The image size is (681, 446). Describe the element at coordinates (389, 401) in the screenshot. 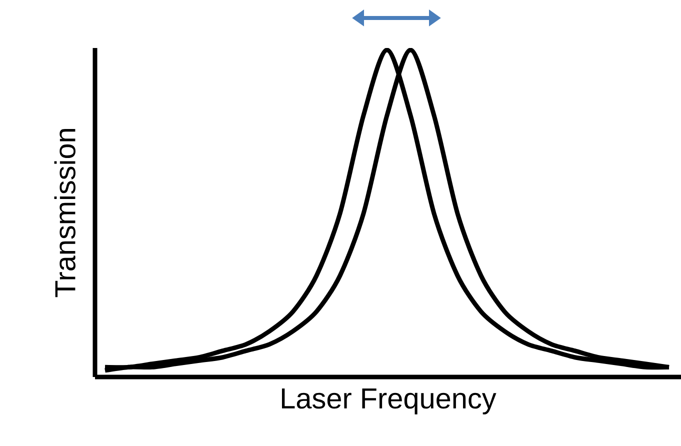

I see `x-axis-title: Laser Frequency` at that location.